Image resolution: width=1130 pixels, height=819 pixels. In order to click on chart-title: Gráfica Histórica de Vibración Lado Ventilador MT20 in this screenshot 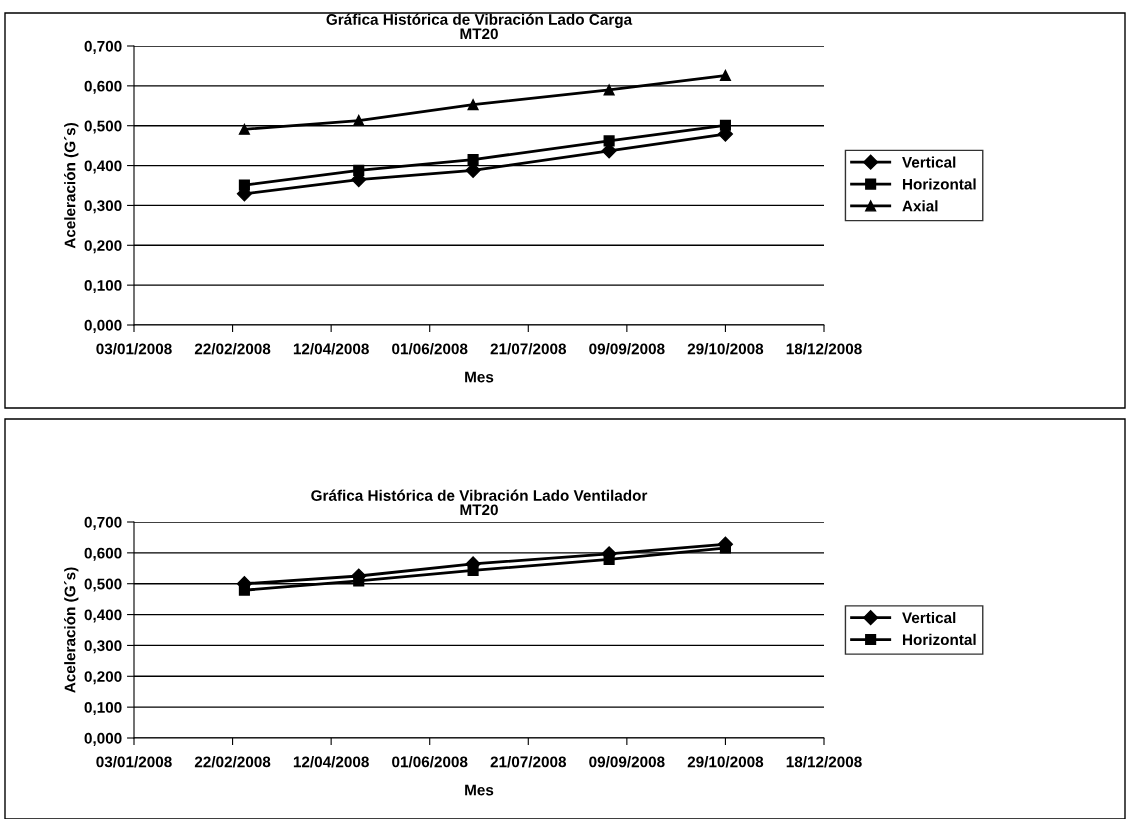, I will do `click(479, 502)`.